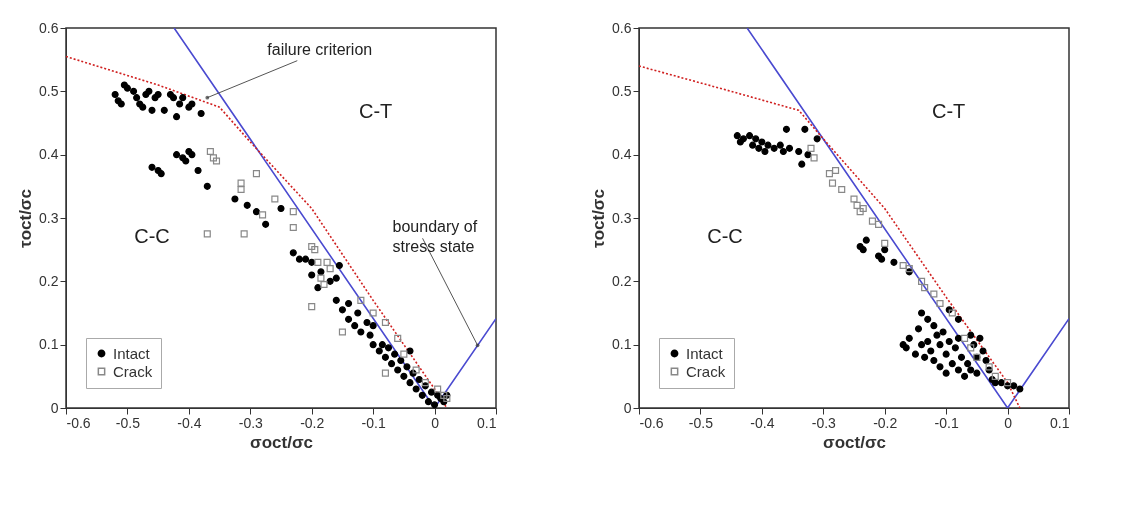 Image resolution: width=1145 pixels, height=506 pixels. I want to click on annotation: boundary of stress state, so click(435, 237).